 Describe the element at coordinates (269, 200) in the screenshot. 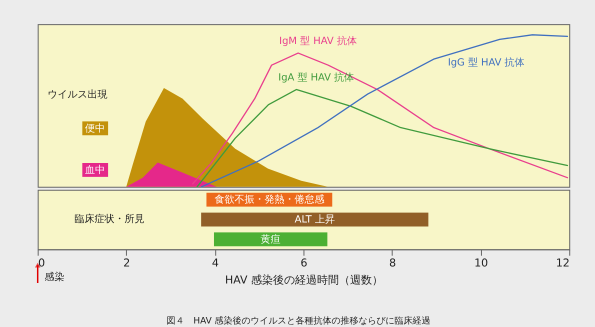

I see `category-label: 食欲不振・発熱・倦怠感` at that location.